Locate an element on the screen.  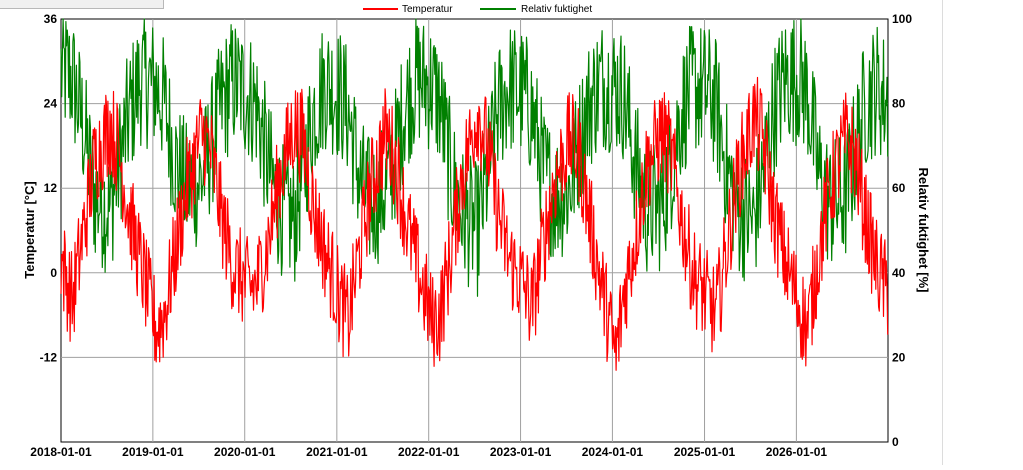
side-panel is located at coordinates (982, 232).